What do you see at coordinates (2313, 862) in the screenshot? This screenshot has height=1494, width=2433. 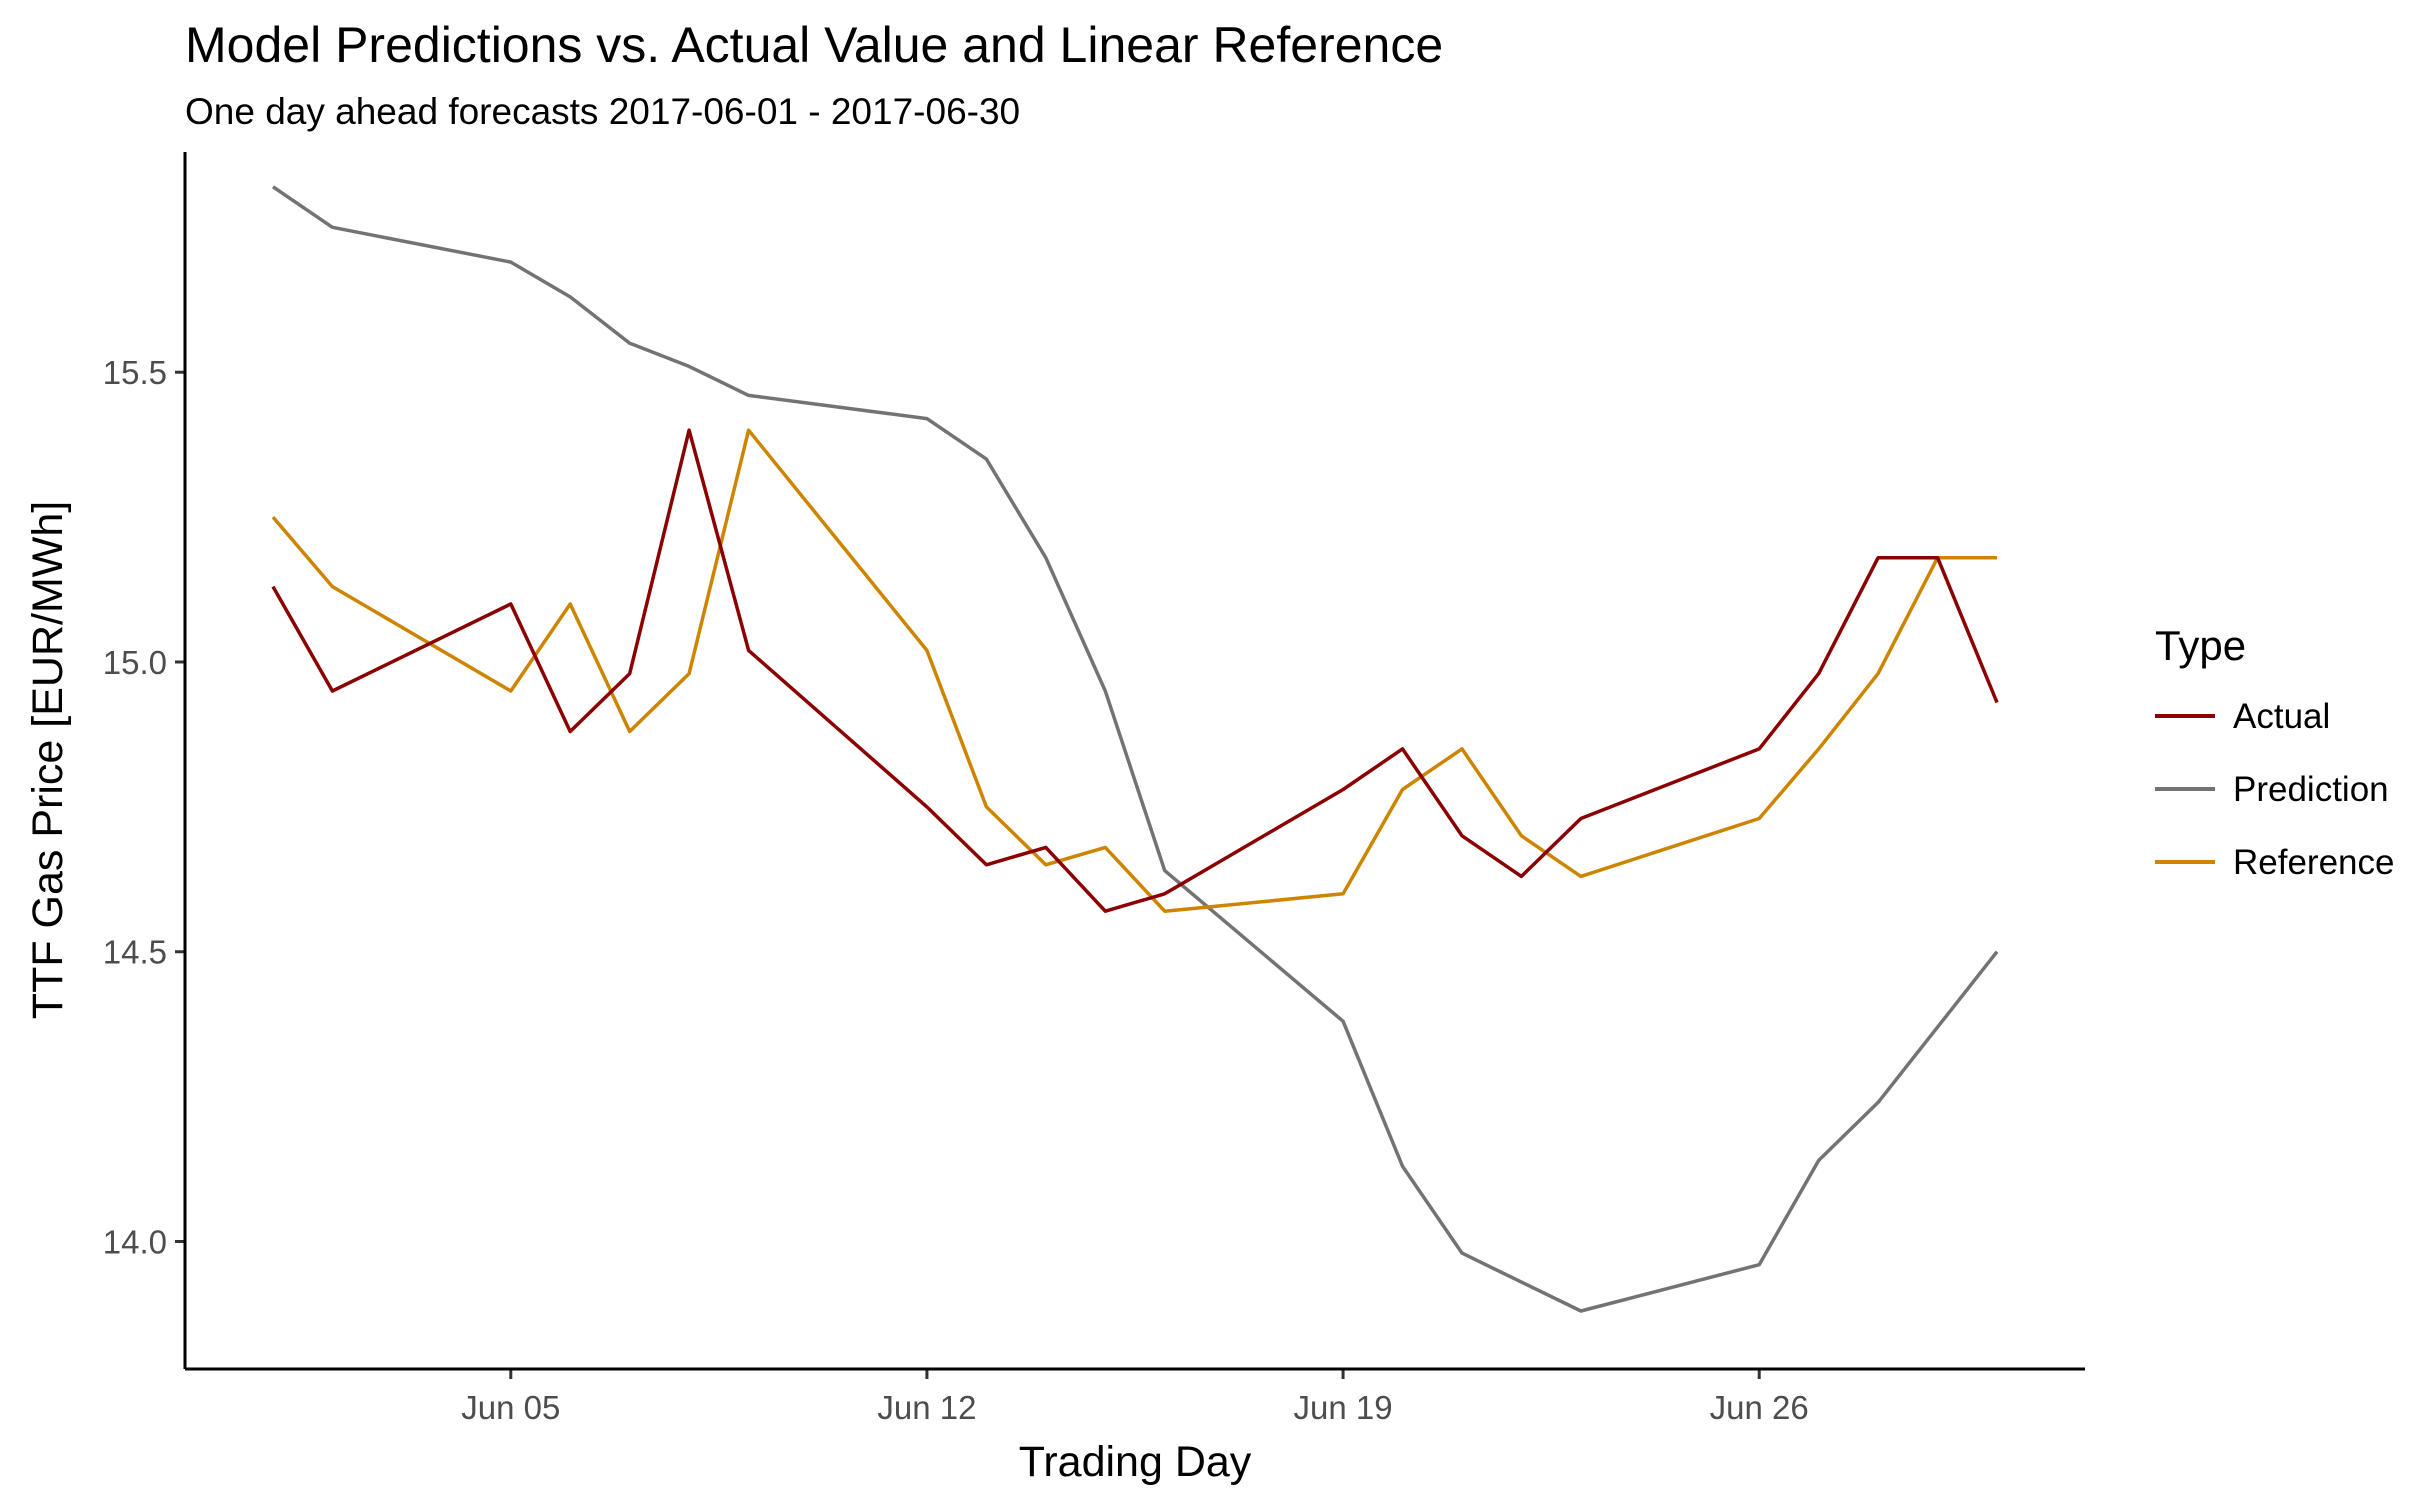 I see `legend-label-reference: Reference` at bounding box center [2313, 862].